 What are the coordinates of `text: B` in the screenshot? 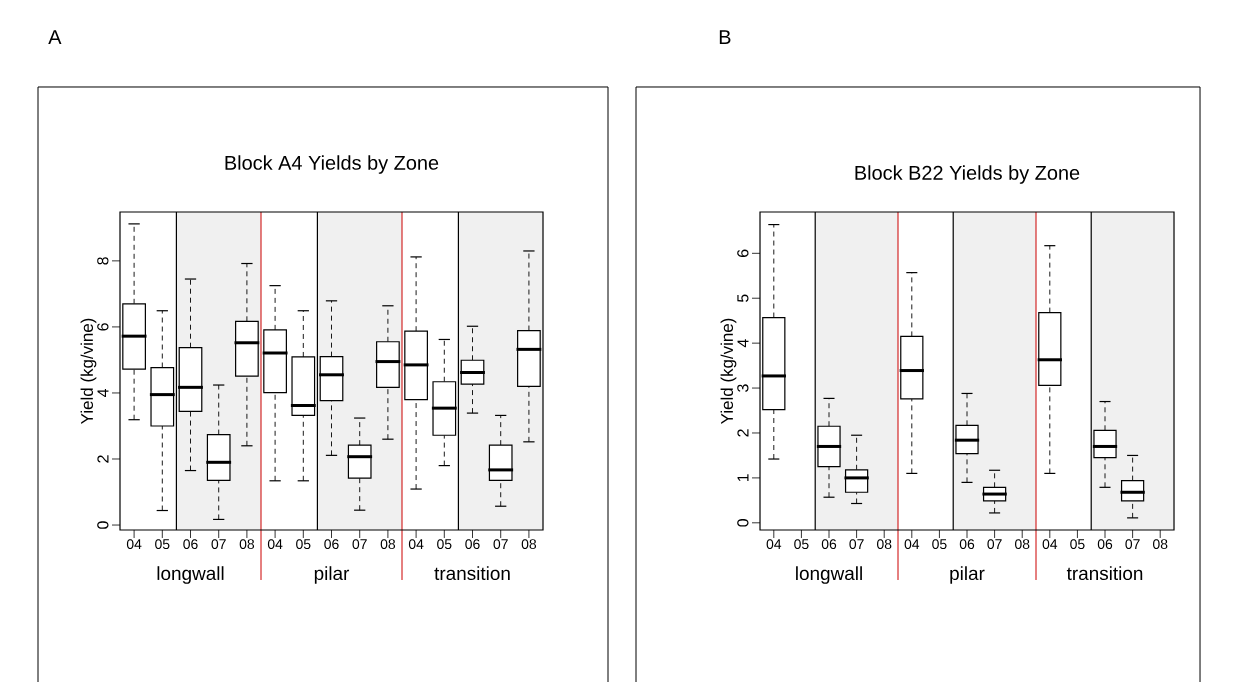 It's located at (725, 37).